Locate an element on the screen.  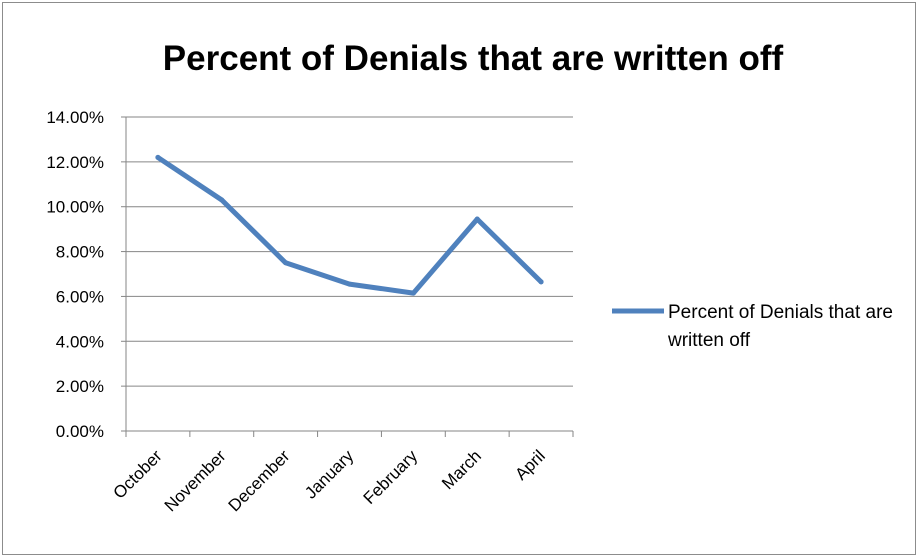
x-tick-label: February is located at coordinates (391, 477).